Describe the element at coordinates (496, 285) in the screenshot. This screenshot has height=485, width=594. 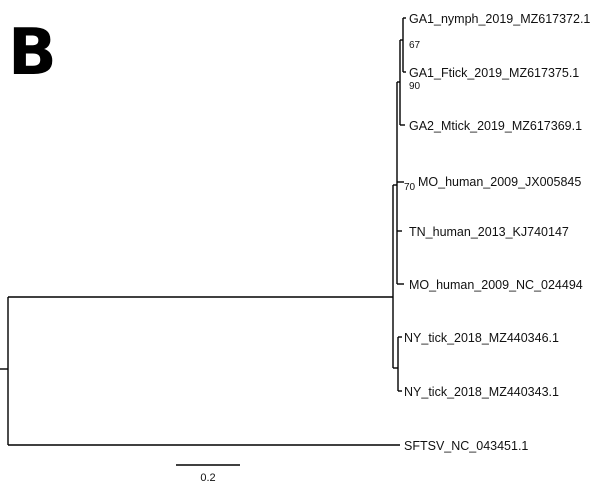
I see `leaf-label: MO_human_2009_NC_024494` at that location.